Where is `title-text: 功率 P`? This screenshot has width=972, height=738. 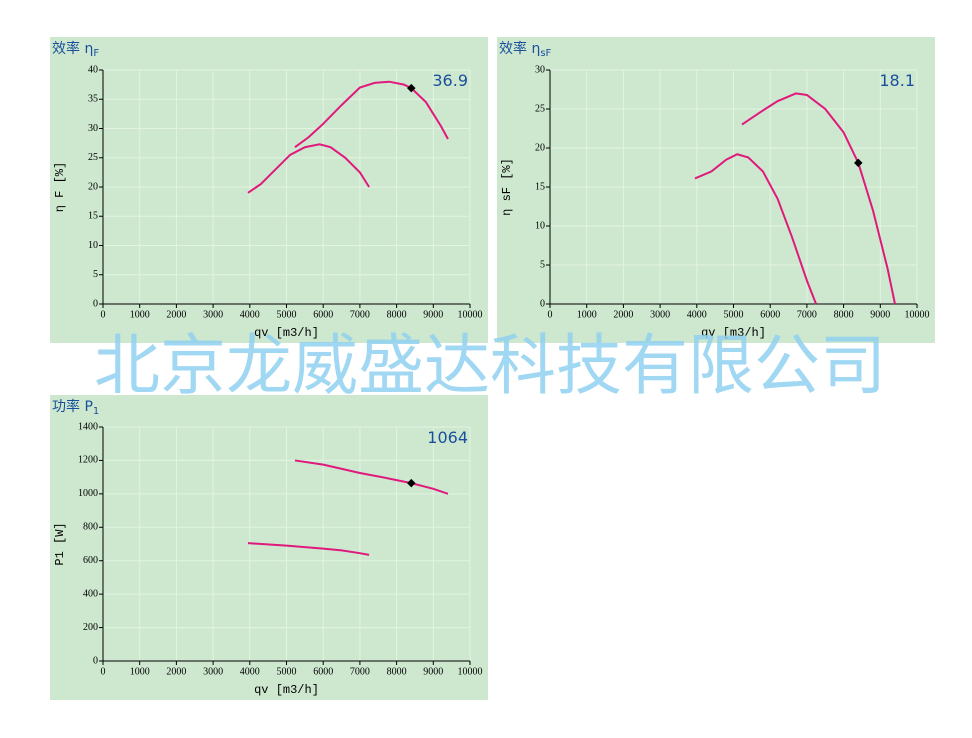
title-text: 功率 P is located at coordinates (72, 406).